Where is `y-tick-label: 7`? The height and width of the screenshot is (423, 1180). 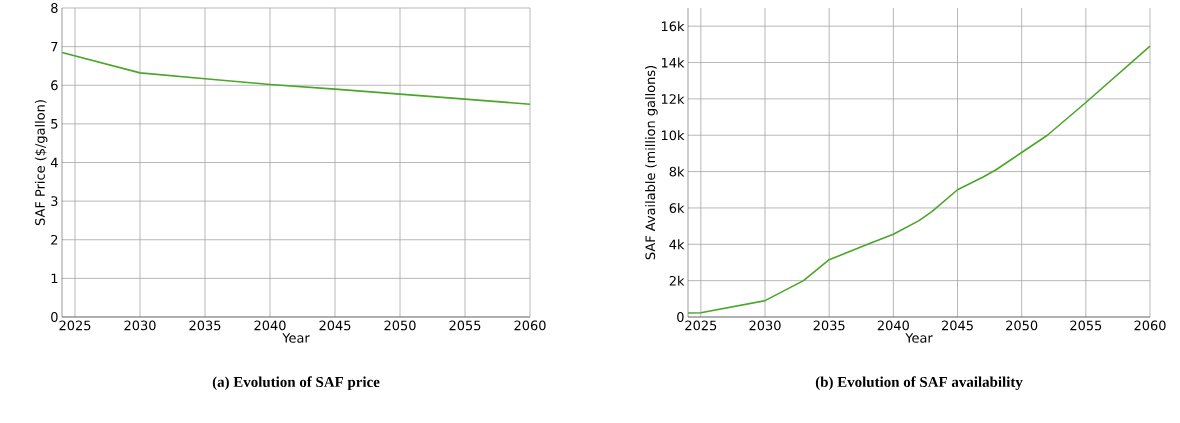 y-tick-label: 7 is located at coordinates (54, 46).